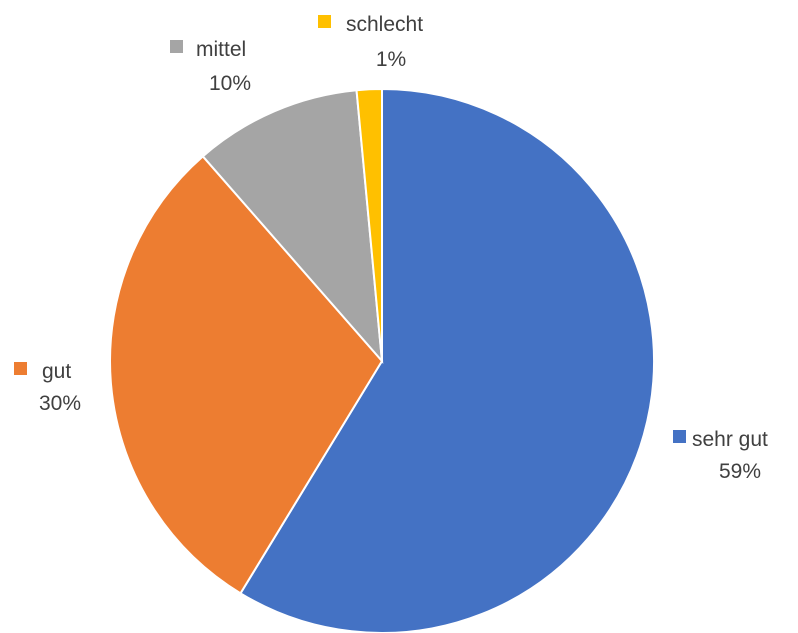 The width and height of the screenshot is (798, 633). I want to click on pie-slice-mittel, so click(292, 226).